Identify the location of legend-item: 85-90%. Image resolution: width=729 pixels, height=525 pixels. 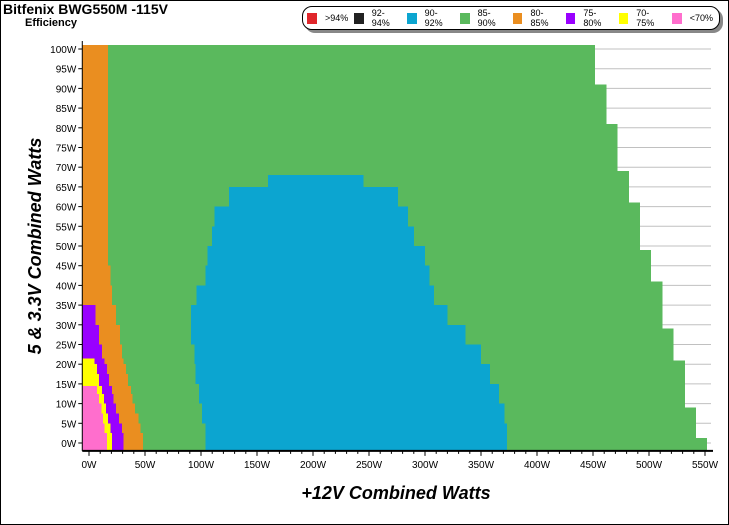
(483, 18).